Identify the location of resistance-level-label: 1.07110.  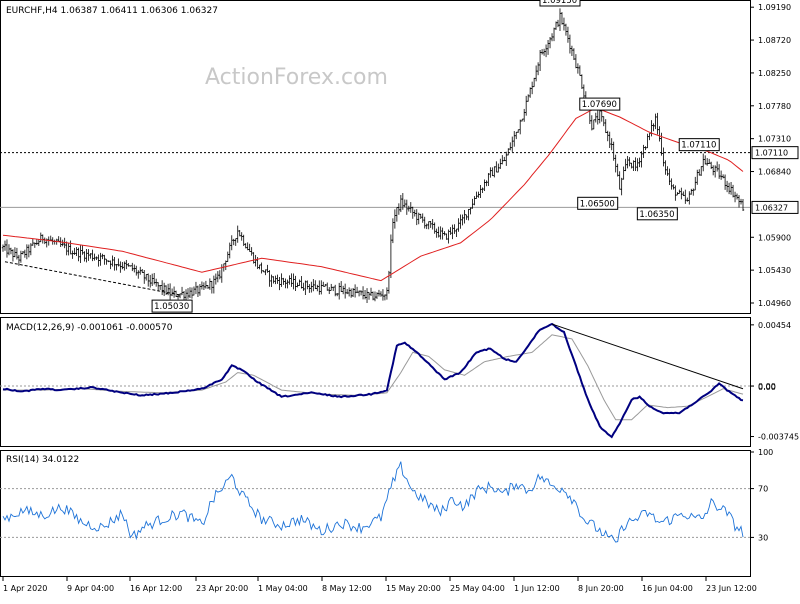
(771, 153).